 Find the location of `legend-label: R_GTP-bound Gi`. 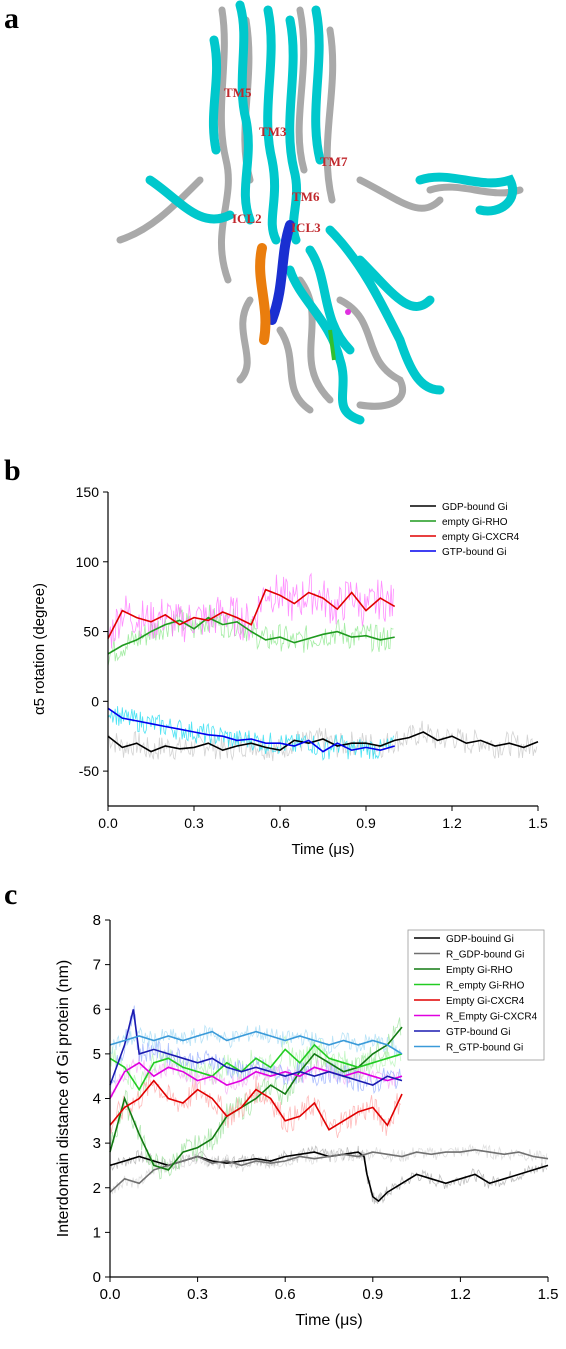

legend-label: R_GTP-bound Gi is located at coordinates (484, 1048).